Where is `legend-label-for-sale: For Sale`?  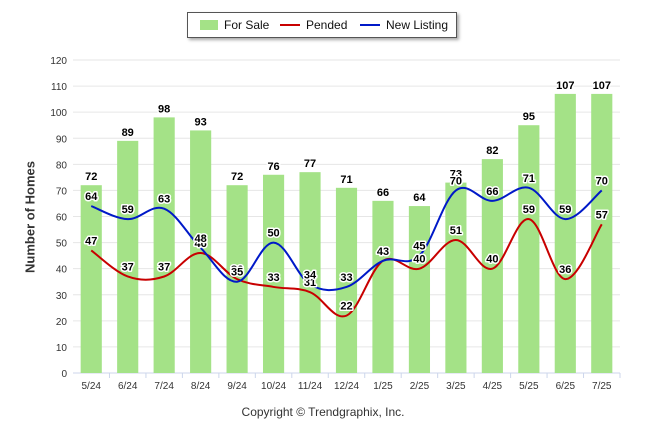
legend-label-for-sale: For Sale is located at coordinates (247, 25).